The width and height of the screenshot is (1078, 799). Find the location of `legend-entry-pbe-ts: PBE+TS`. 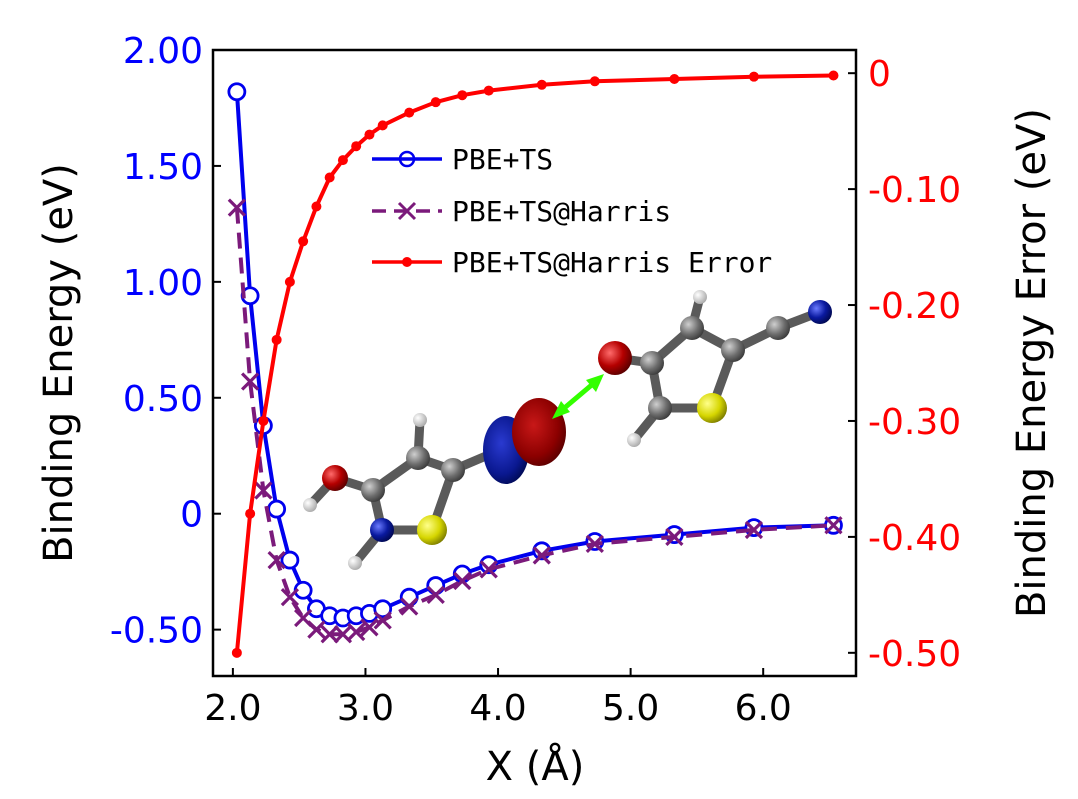

legend-entry-pbe-ts: PBE+TS is located at coordinates (462, 159).